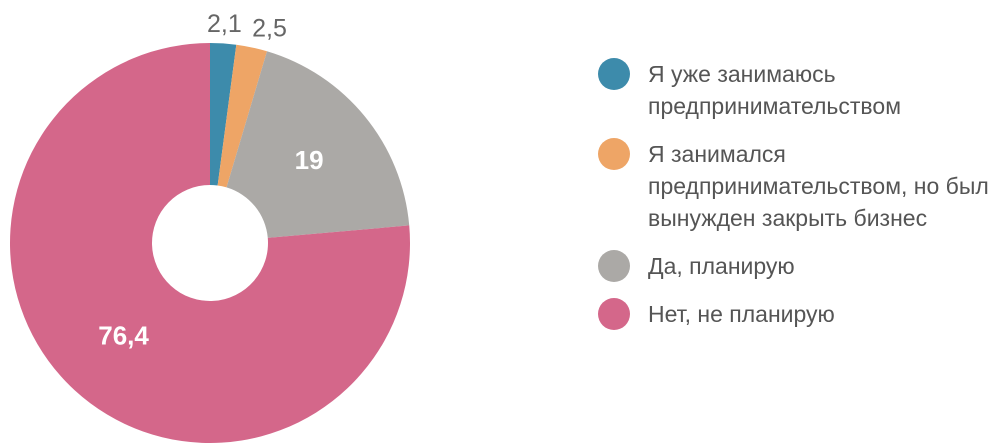 This screenshot has width=1001, height=443. What do you see at coordinates (123, 335) in the screenshot?
I see `data-label: 76,4` at bounding box center [123, 335].